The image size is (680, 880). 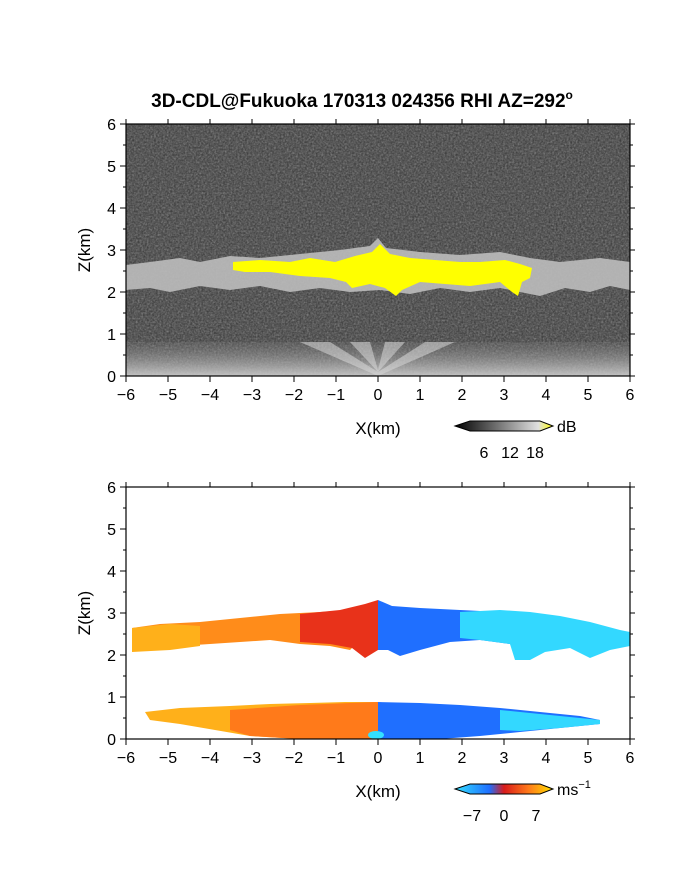 What do you see at coordinates (378, 395) in the screenshot?
I see `reflectivity-xtick-label: 0` at bounding box center [378, 395].